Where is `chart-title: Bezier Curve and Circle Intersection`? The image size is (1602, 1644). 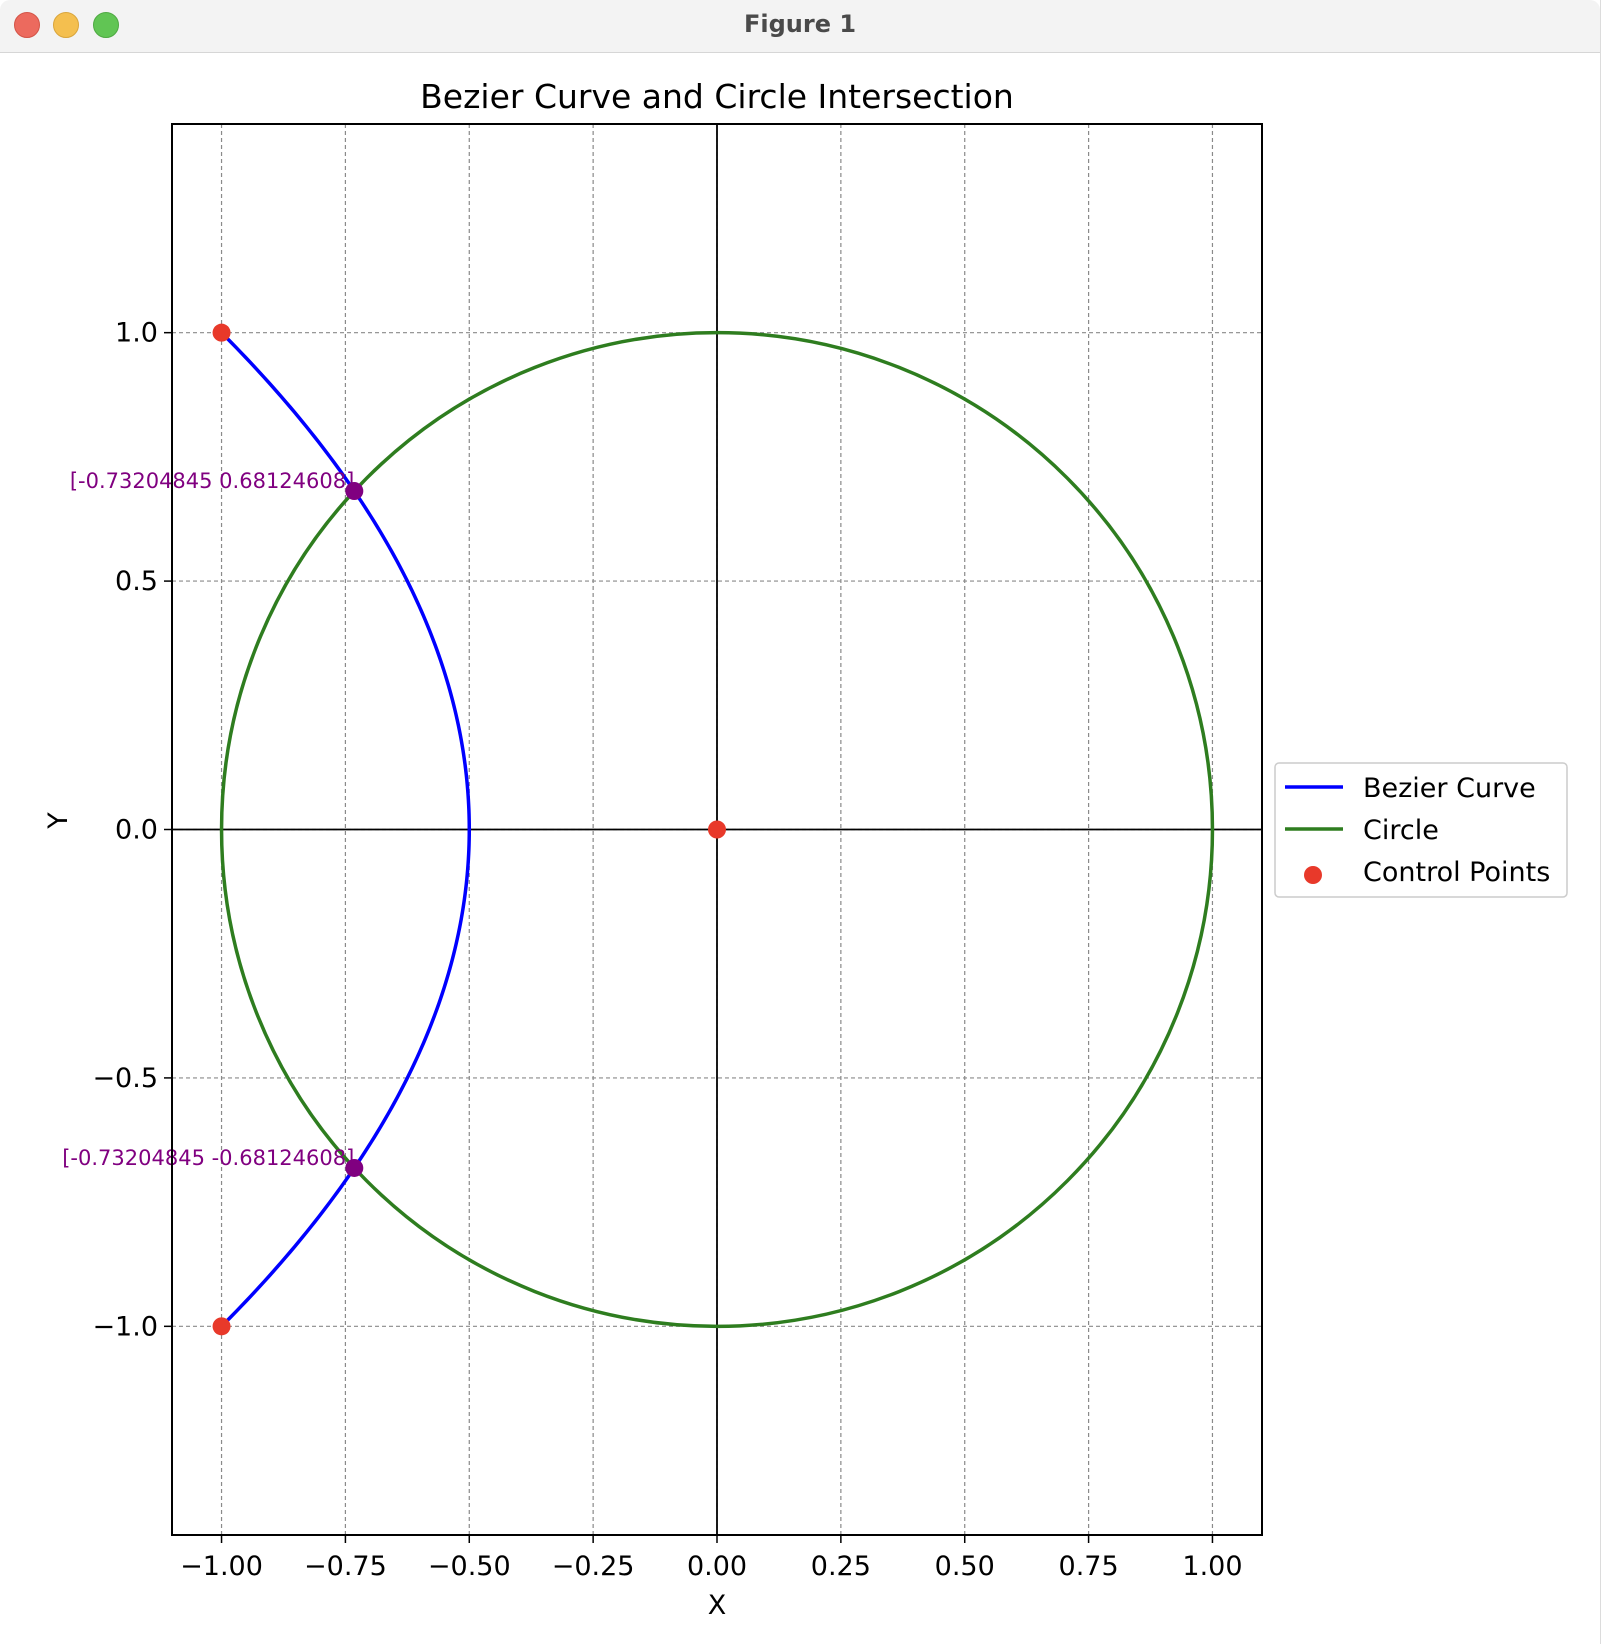 chart-title: Bezier Curve and Circle Intersection is located at coordinates (717, 96).